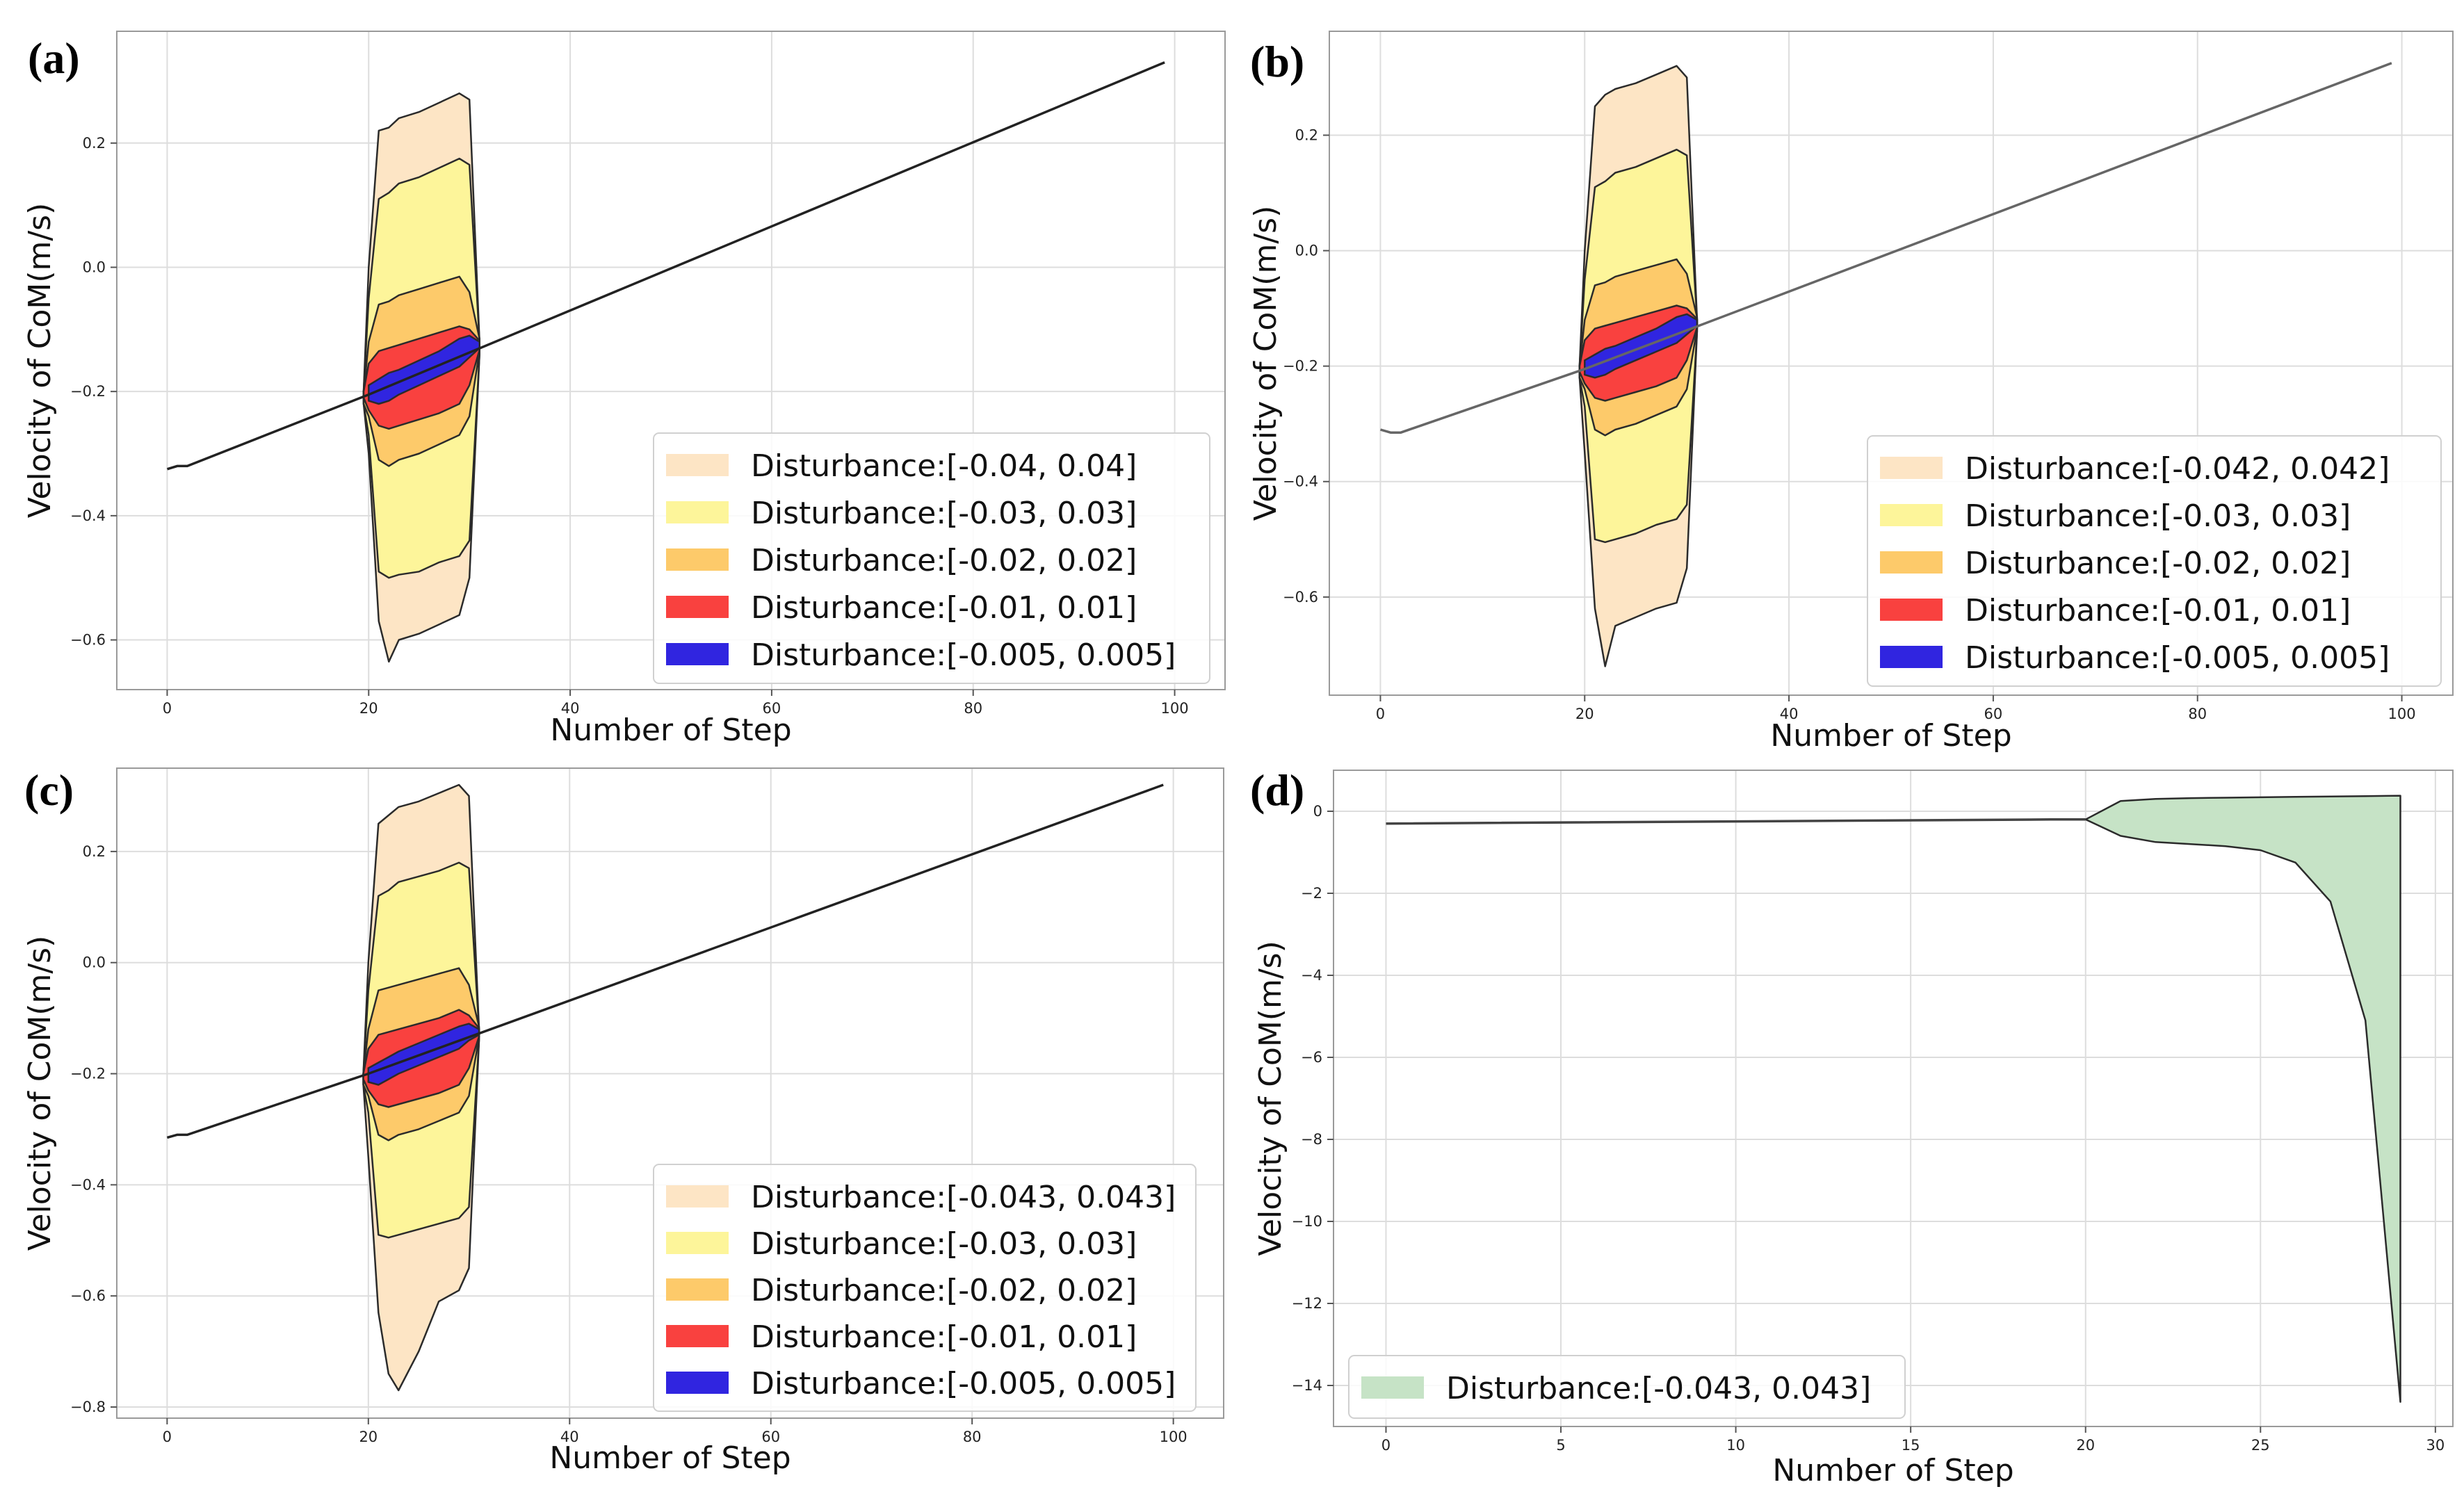 The height and width of the screenshot is (1496, 2464). I want to click on legend-label: Disturbance:[-0.01, 0.01], so click(944, 1337).